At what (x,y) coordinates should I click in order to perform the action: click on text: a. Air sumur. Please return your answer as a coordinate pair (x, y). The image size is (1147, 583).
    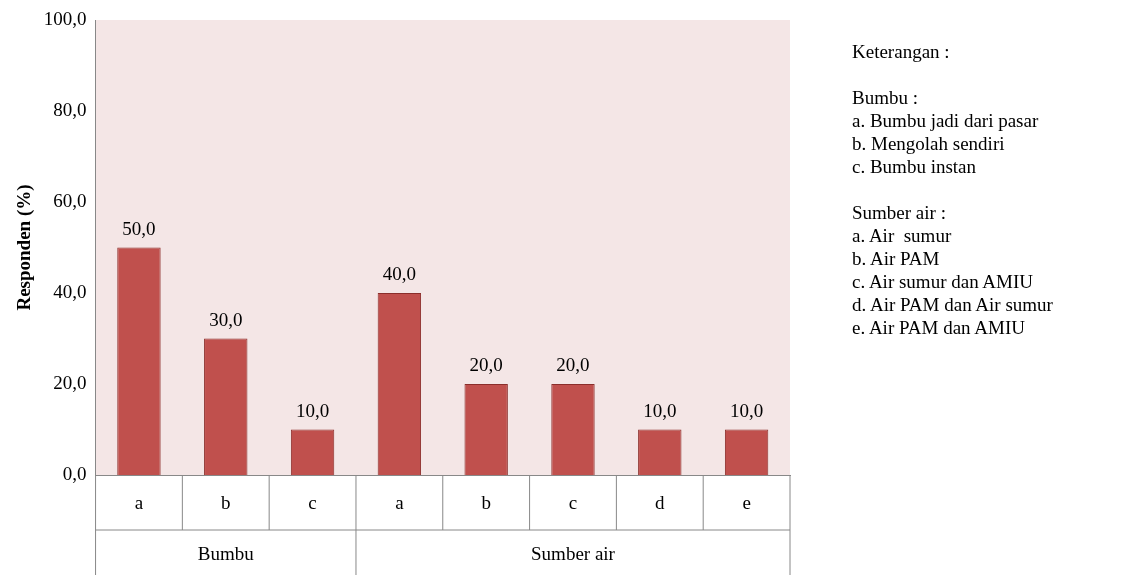
    Looking at the image, I should click on (902, 235).